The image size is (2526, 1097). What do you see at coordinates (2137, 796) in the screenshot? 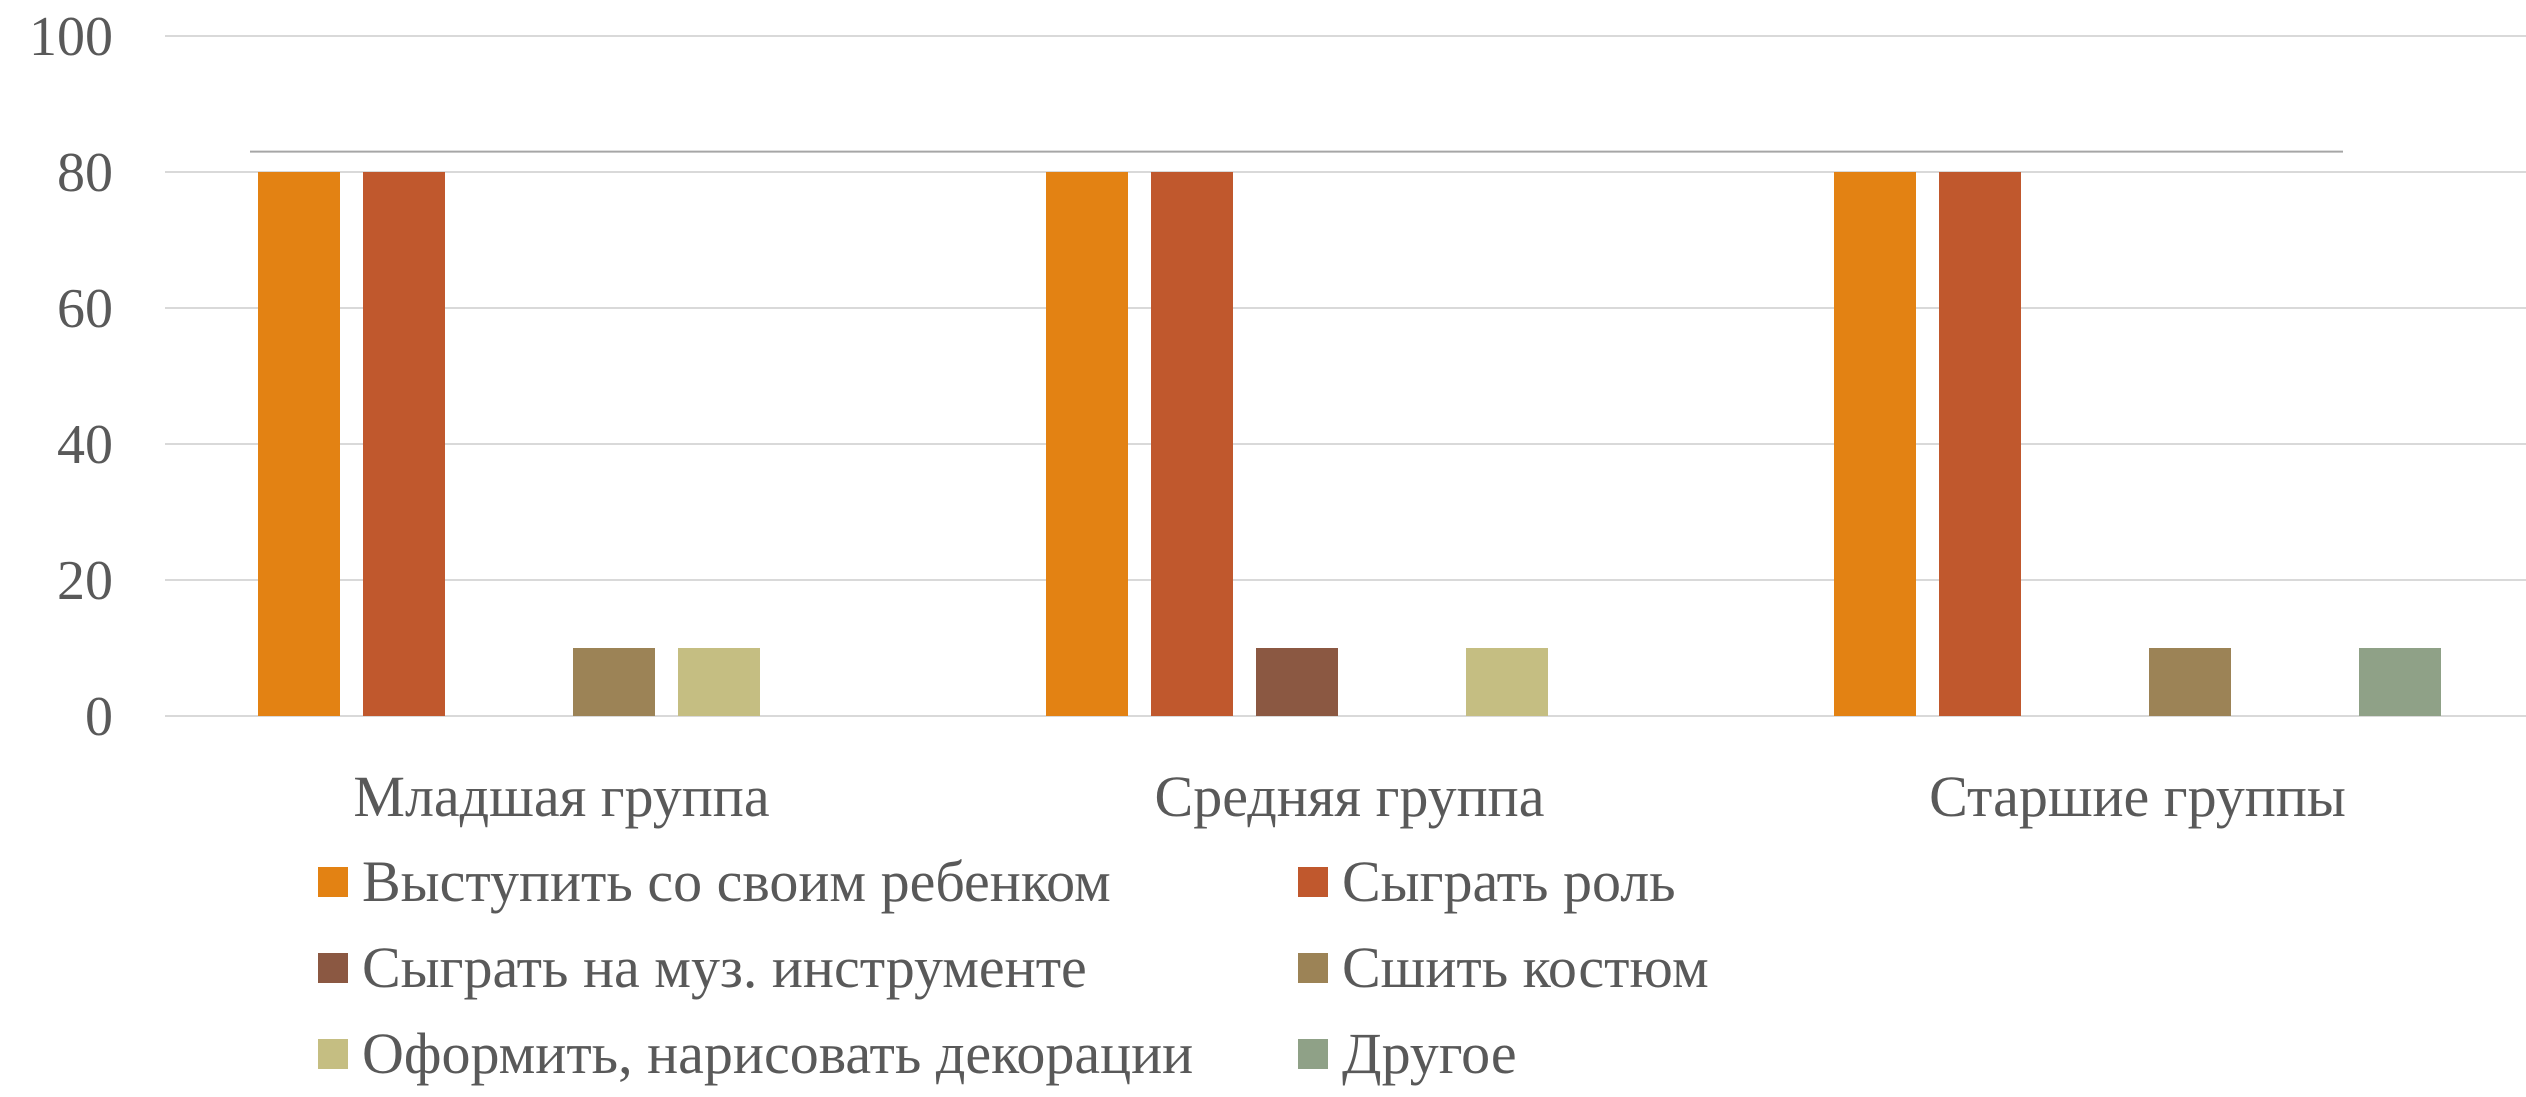
I see `category-label: Старшие группы` at bounding box center [2137, 796].